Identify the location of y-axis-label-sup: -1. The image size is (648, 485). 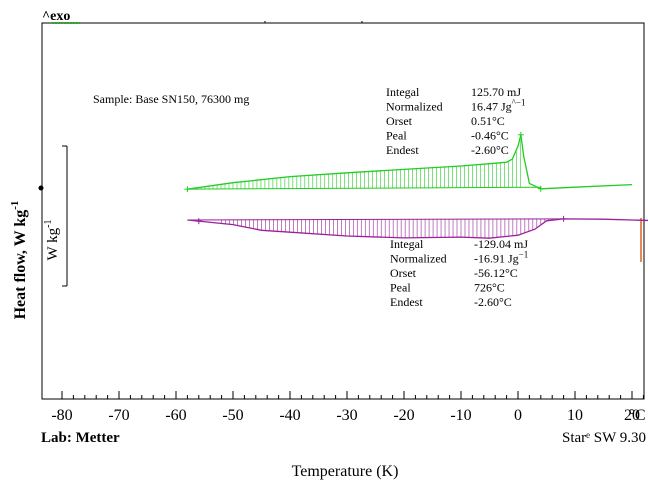
(15, 205).